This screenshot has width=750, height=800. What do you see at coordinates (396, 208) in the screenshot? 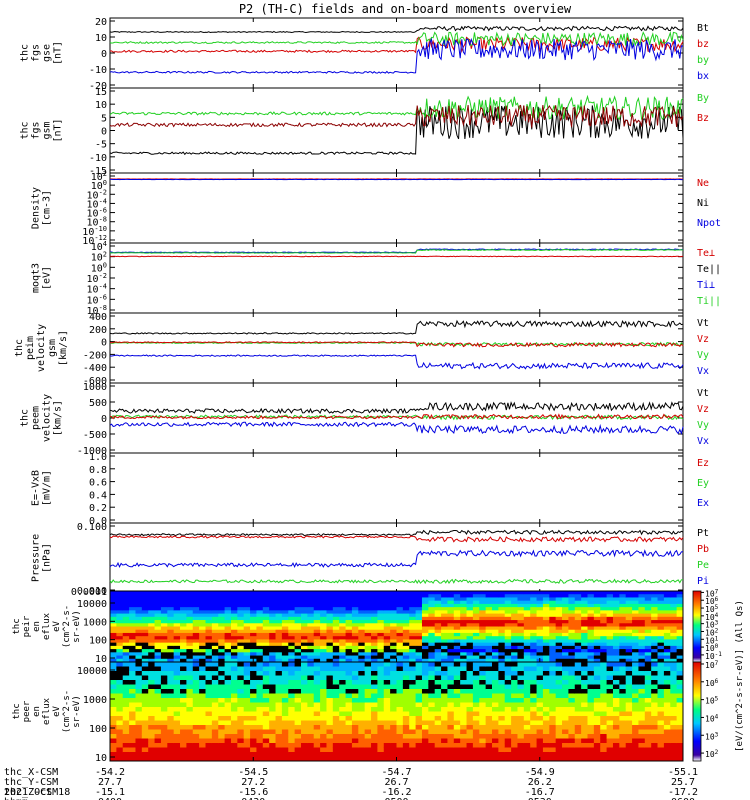
I see `panel-frame` at bounding box center [396, 208].